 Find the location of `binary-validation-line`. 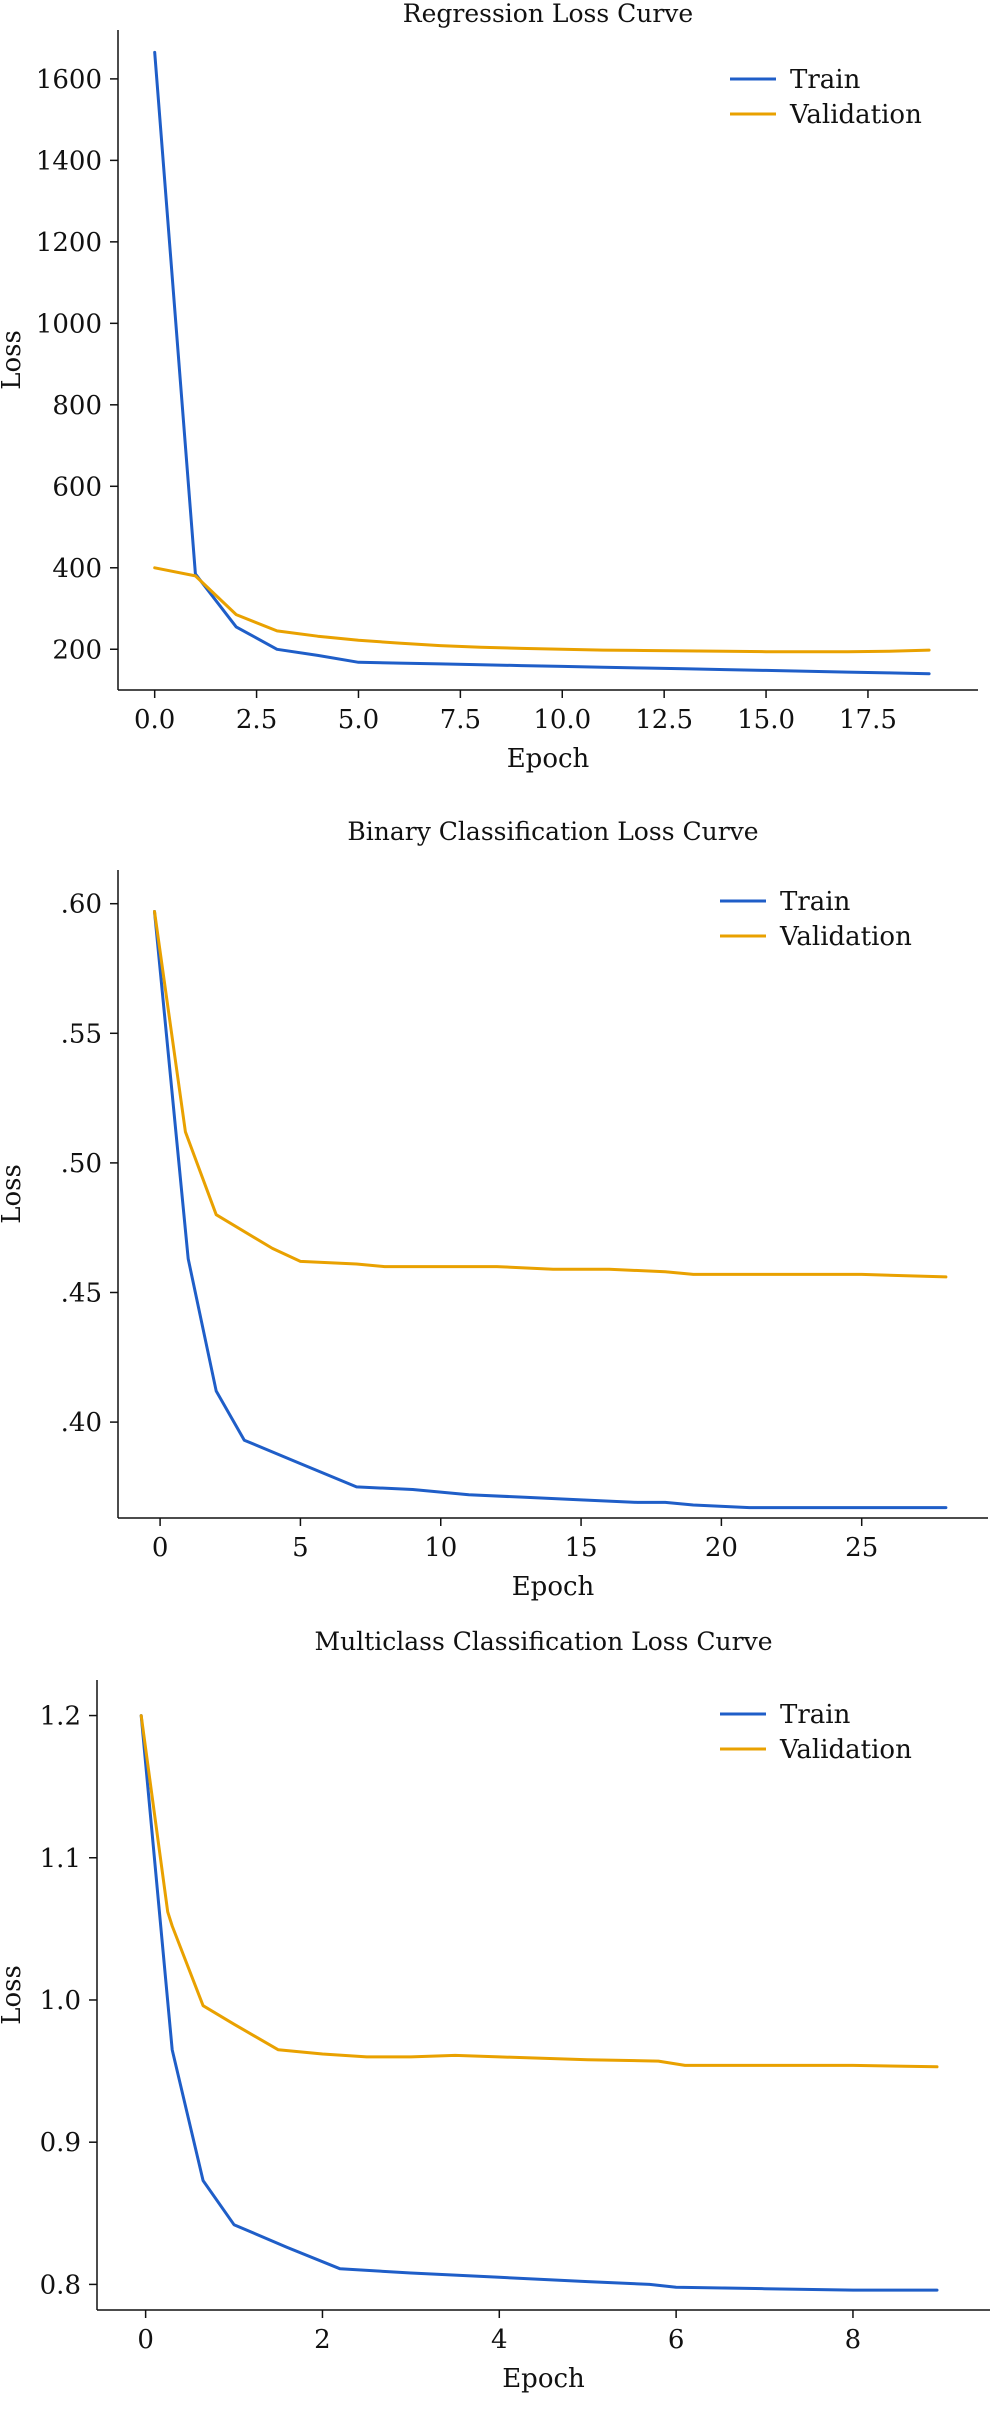

binary-validation-line is located at coordinates (550, 1094).